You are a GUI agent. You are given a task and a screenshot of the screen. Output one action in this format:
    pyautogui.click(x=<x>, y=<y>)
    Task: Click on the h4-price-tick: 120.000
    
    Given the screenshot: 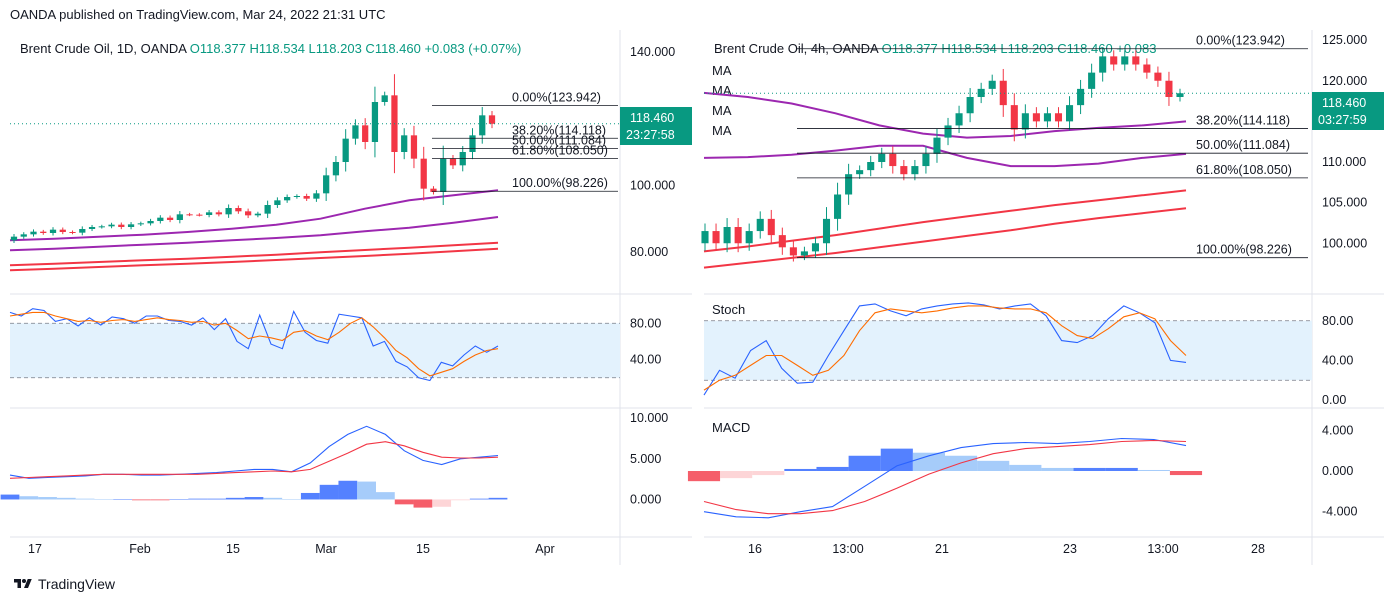 What is the action you would take?
    pyautogui.click(x=1344, y=81)
    